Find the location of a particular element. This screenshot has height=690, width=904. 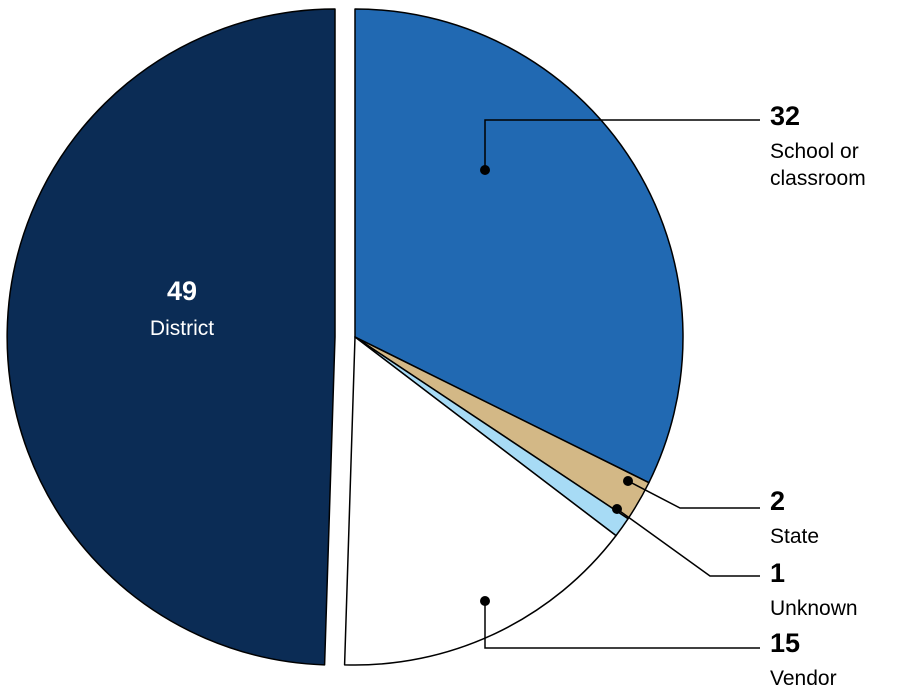

value-label-vendor: 15 is located at coordinates (785, 643).